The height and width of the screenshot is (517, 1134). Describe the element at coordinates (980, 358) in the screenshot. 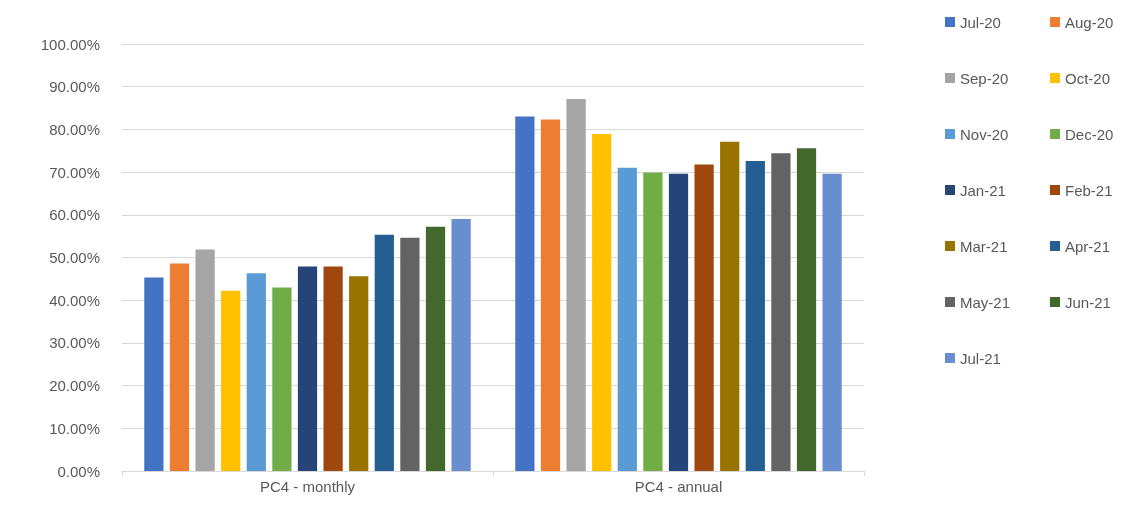

I see `legend-label: Jul-21` at that location.